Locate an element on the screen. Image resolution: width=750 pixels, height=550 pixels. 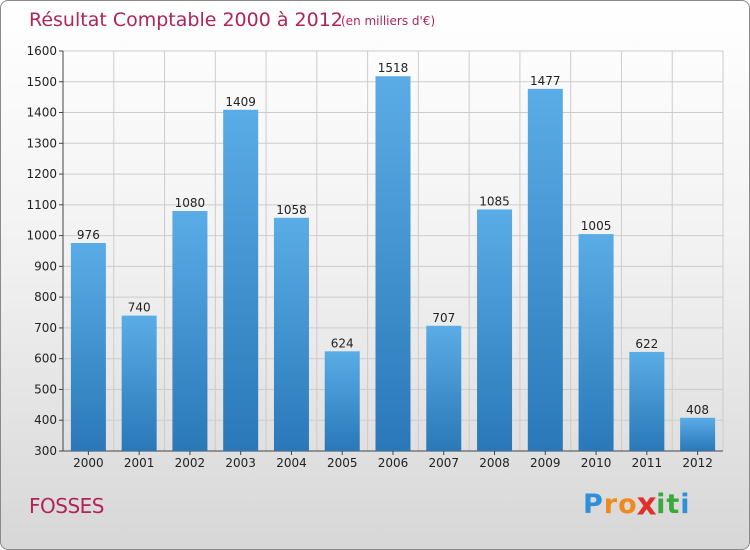
x-tick-label-2009: 2009 is located at coordinates (545, 463).